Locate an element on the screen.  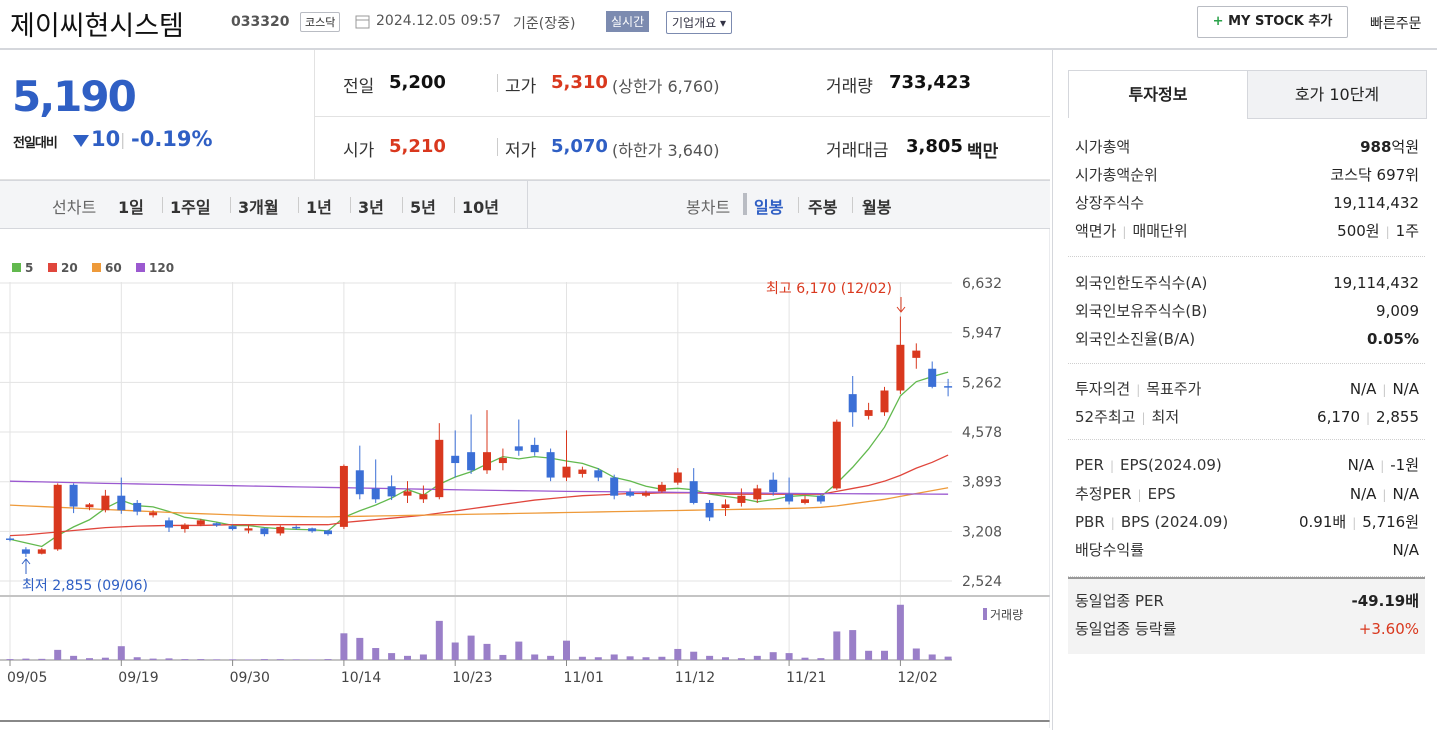
candle-tab: 월봉 is located at coordinates (877, 207).